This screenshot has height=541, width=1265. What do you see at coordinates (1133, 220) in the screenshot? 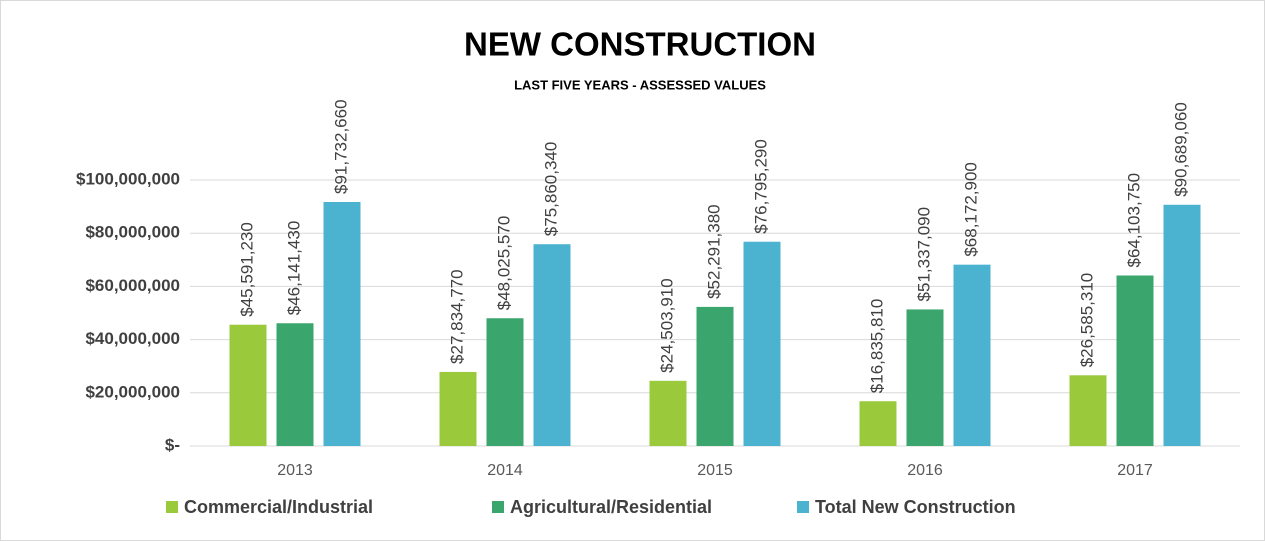
I see `value-label: $64,103,750` at bounding box center [1133, 220].